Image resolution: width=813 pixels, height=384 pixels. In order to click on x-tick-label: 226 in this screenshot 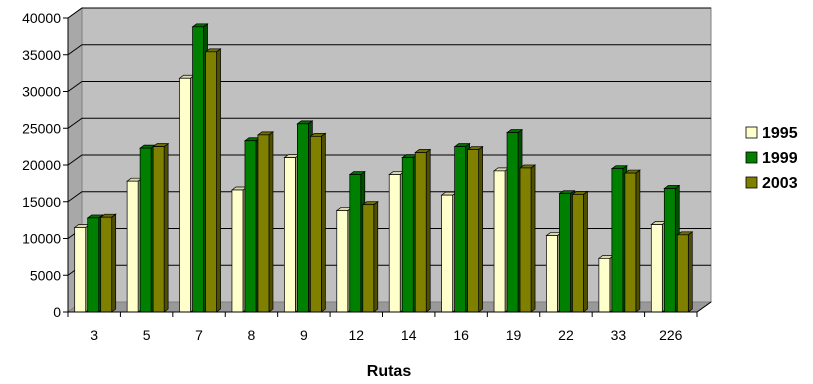, I will do `click(671, 335)`.